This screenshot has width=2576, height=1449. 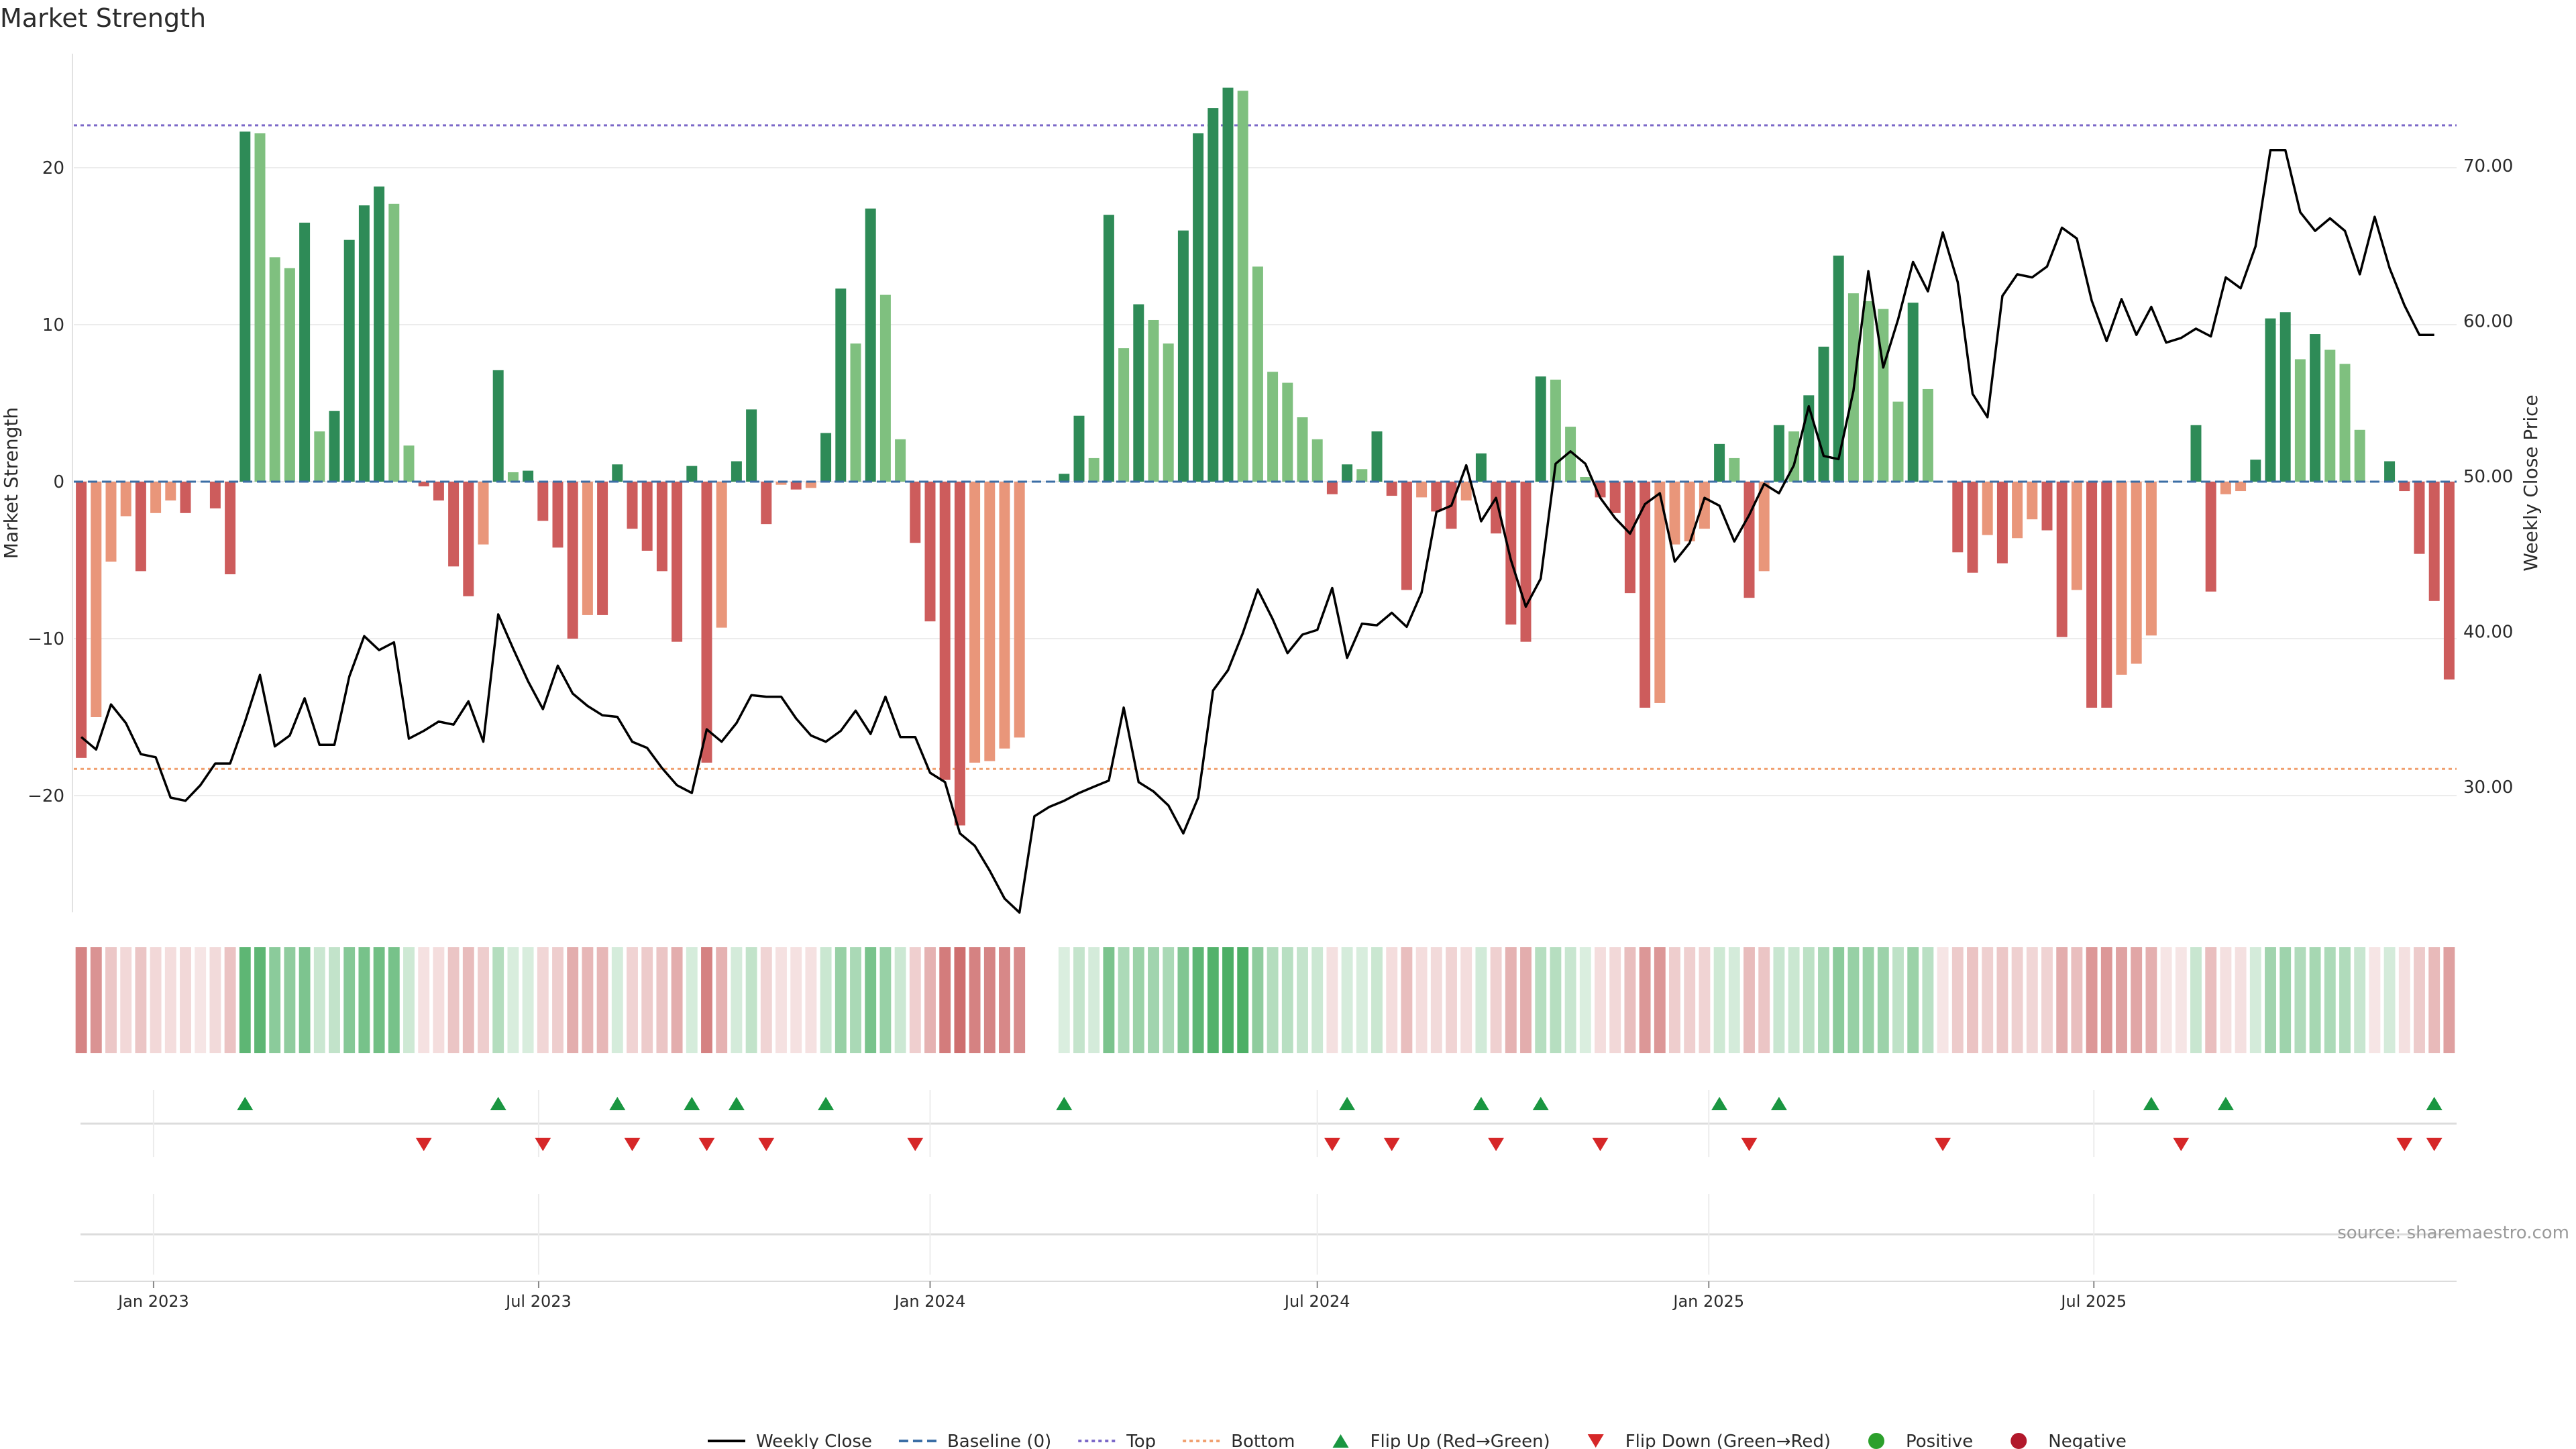 What do you see at coordinates (2488, 477) in the screenshot?
I see `y2-ticks: 30.00 40.00 50.00 60.00 70.00` at bounding box center [2488, 477].